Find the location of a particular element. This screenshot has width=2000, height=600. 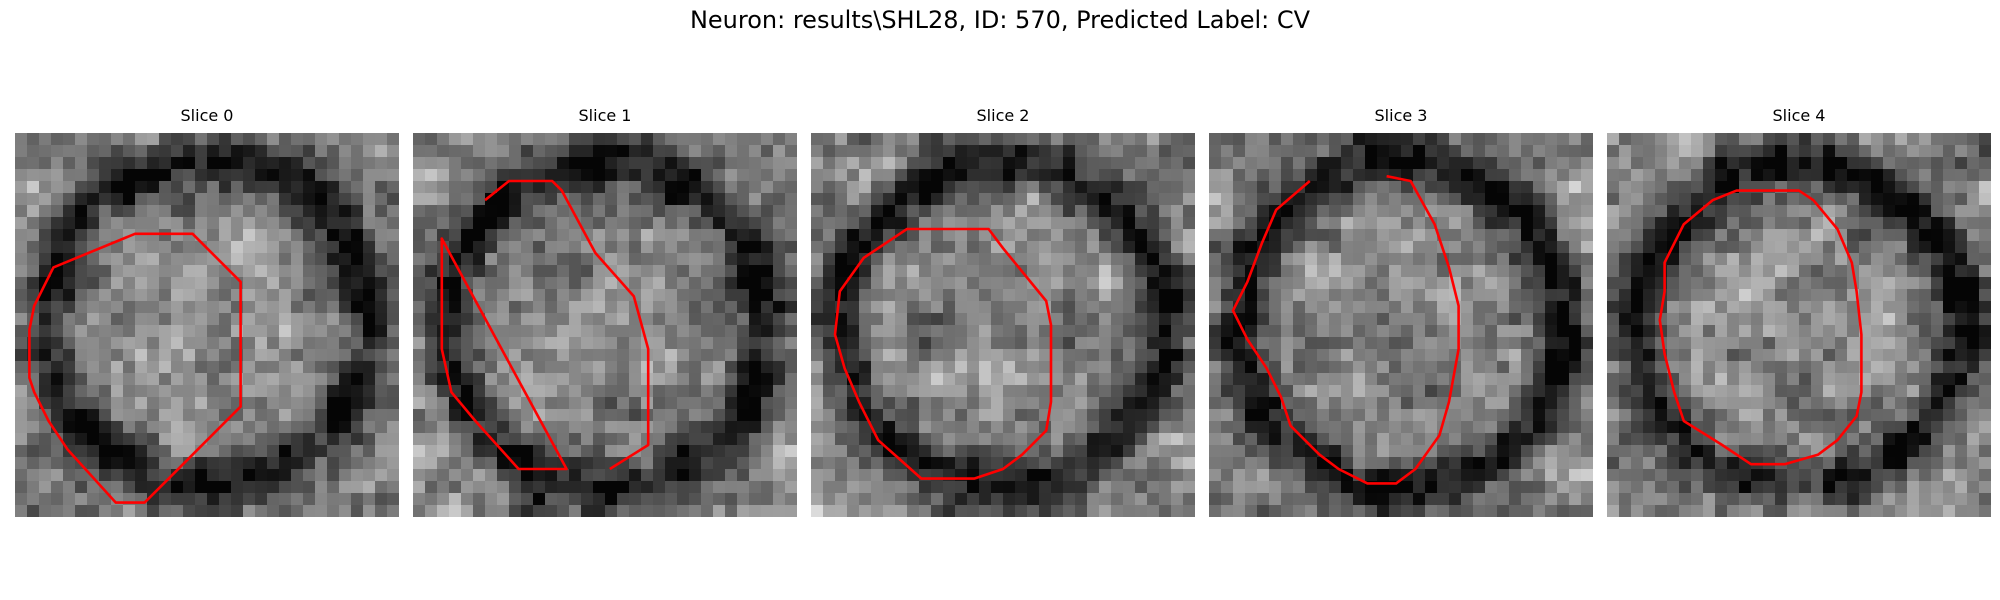

slice-title-0: Slice 0 is located at coordinates (207, 115).